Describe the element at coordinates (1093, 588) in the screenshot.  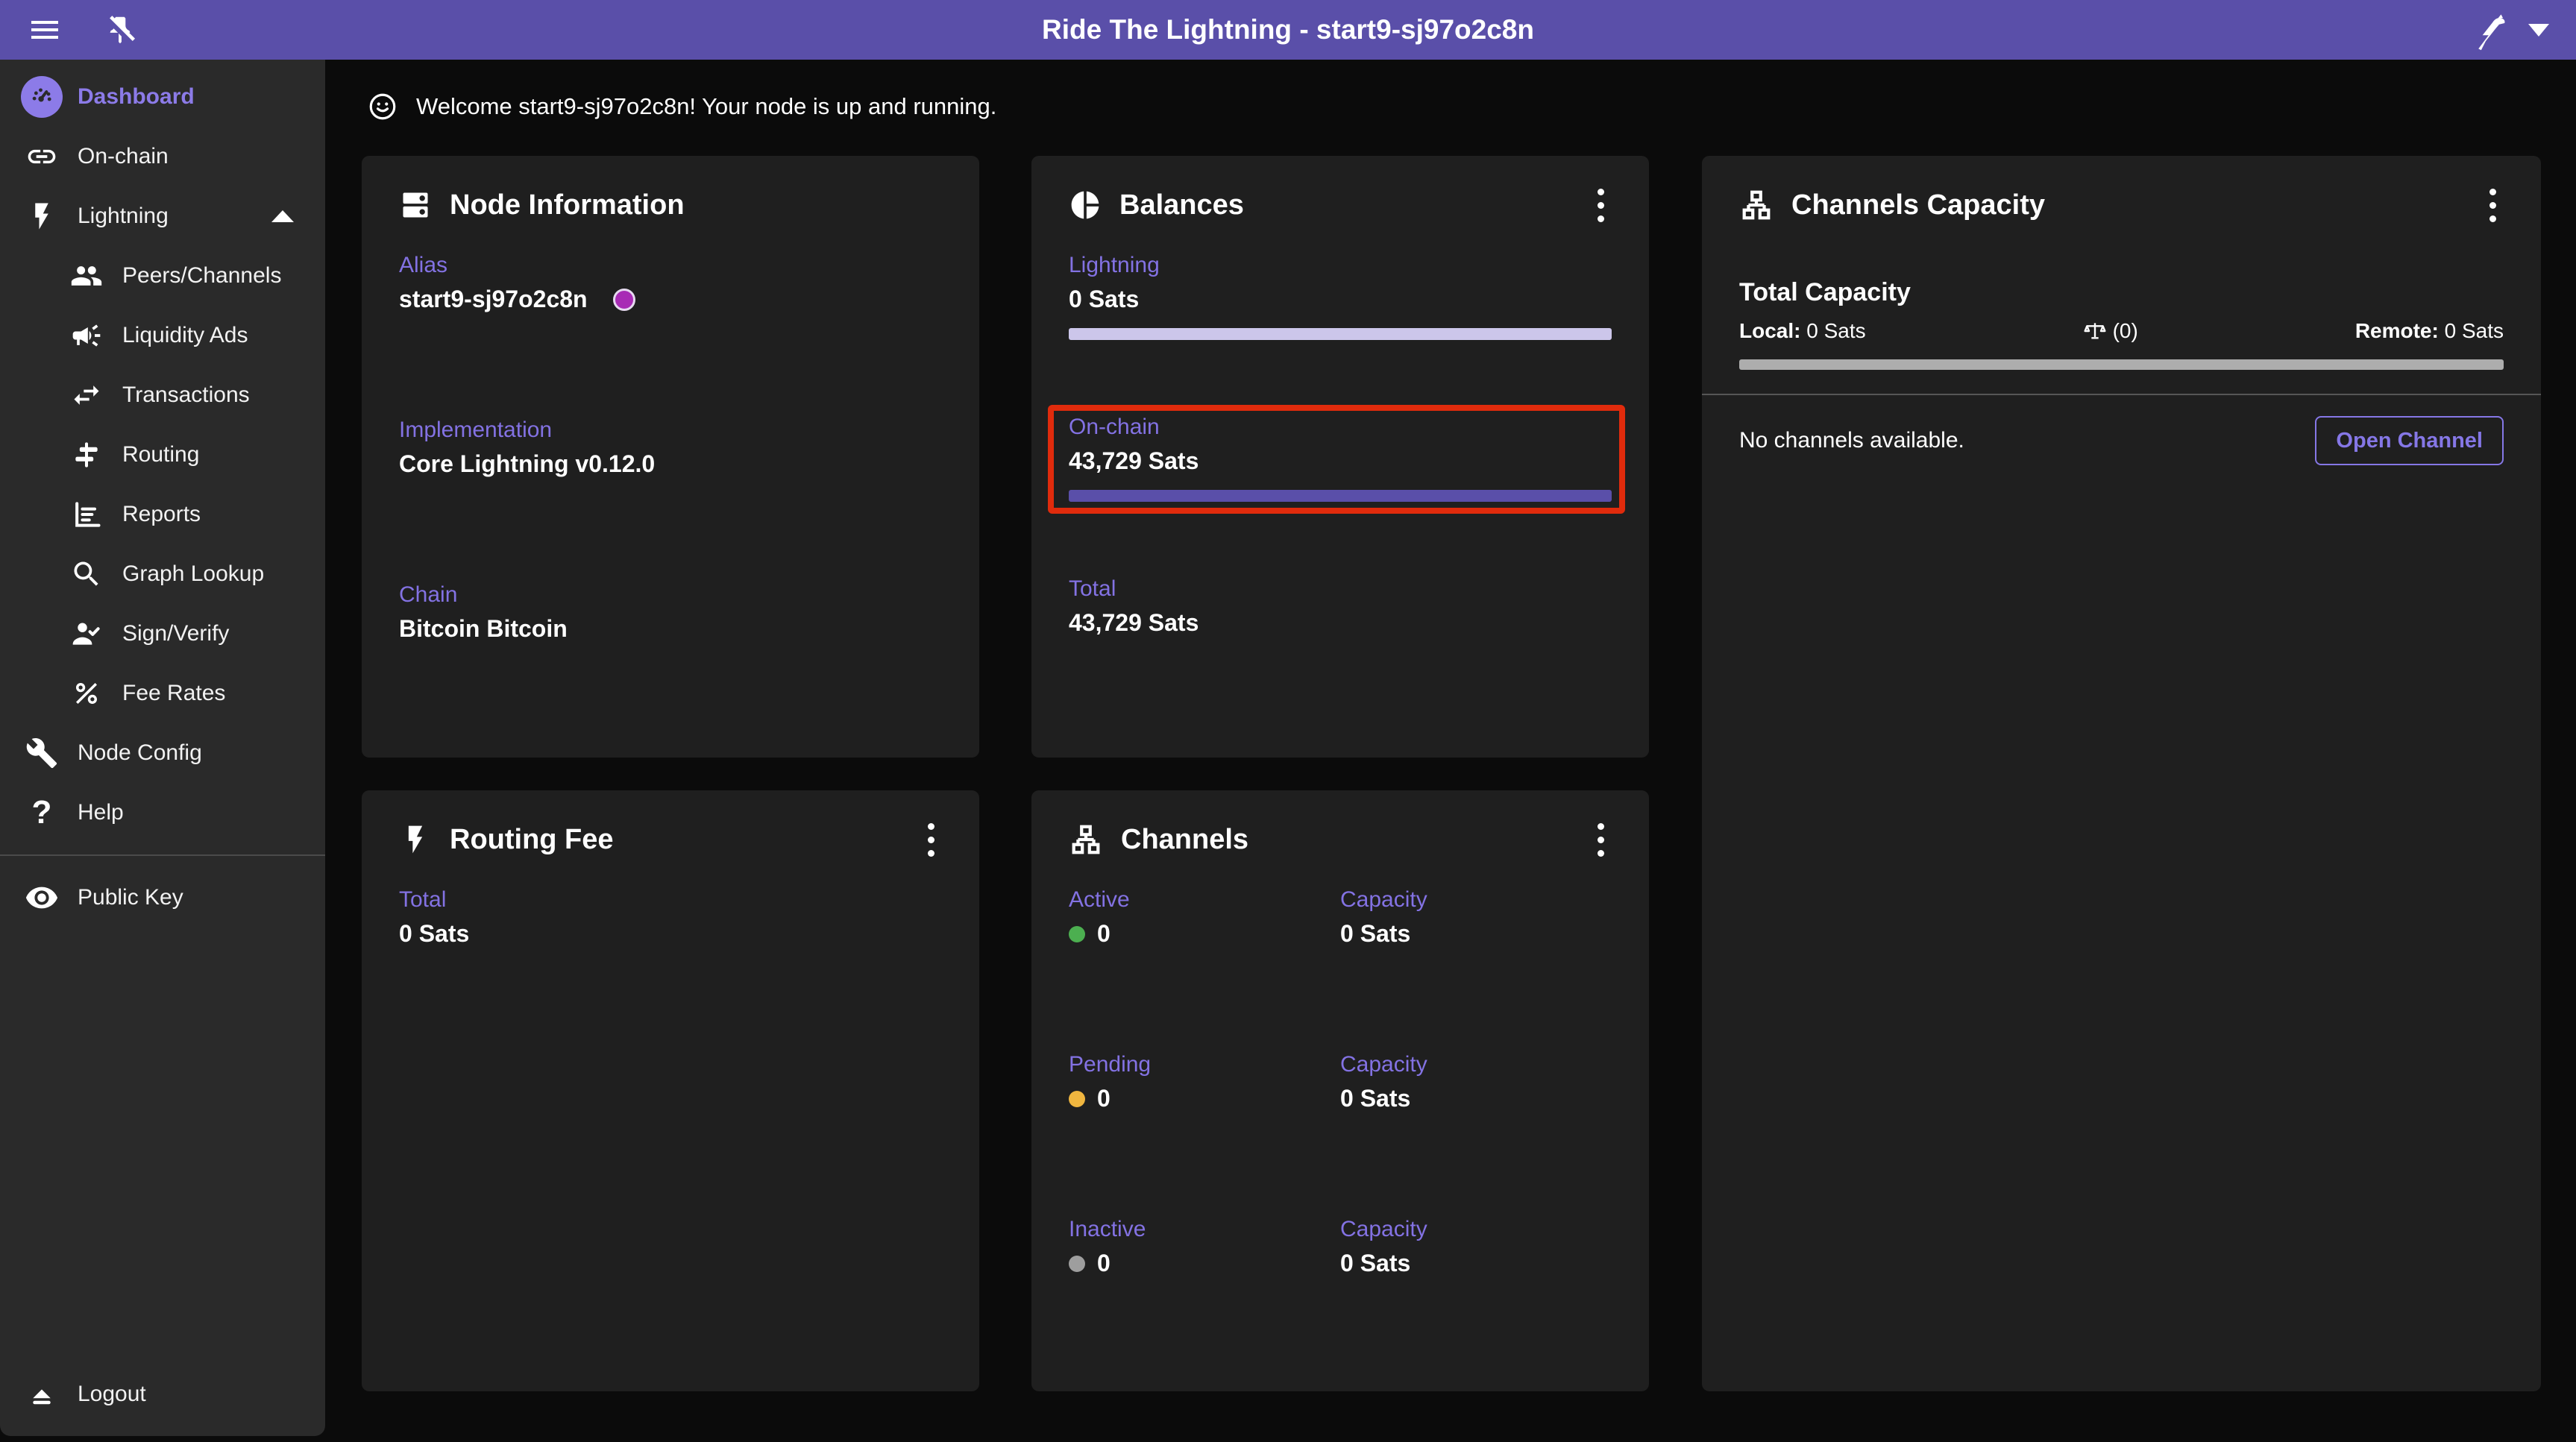
I see `total-balance-label: Total` at that location.